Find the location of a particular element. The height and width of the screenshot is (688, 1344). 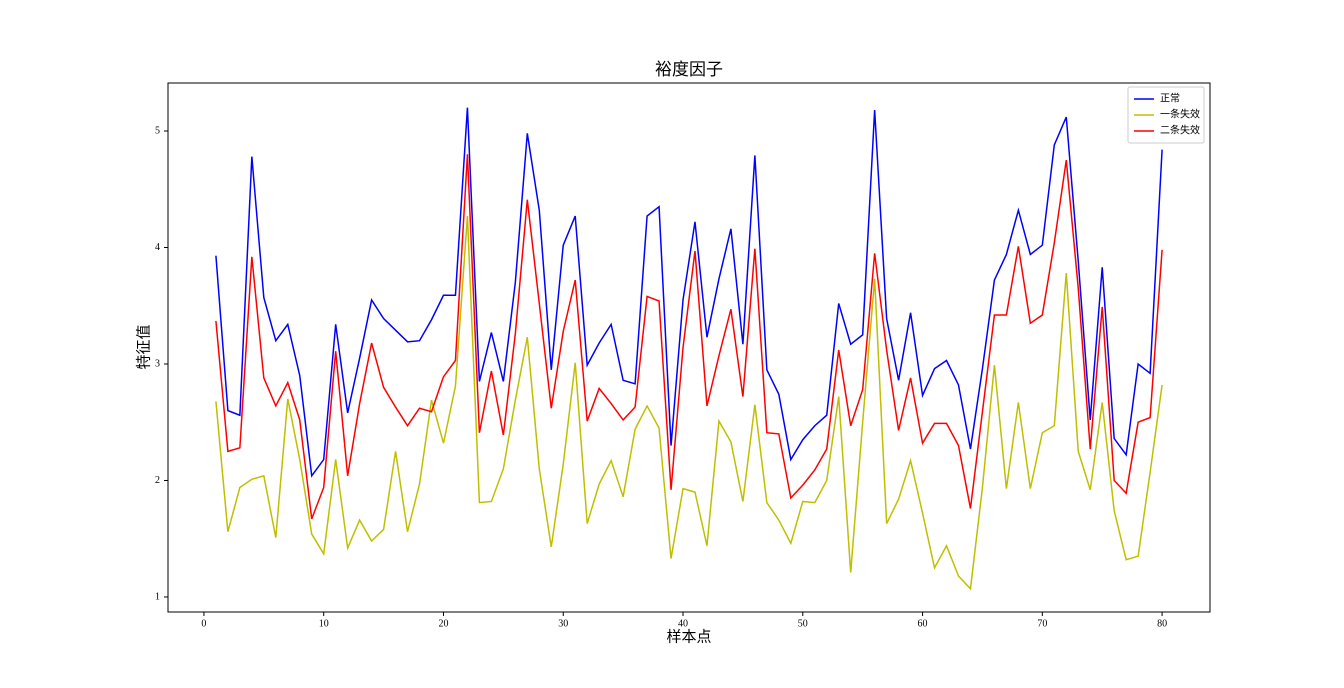

y-axis-label: 特征值 is located at coordinates (143, 346).